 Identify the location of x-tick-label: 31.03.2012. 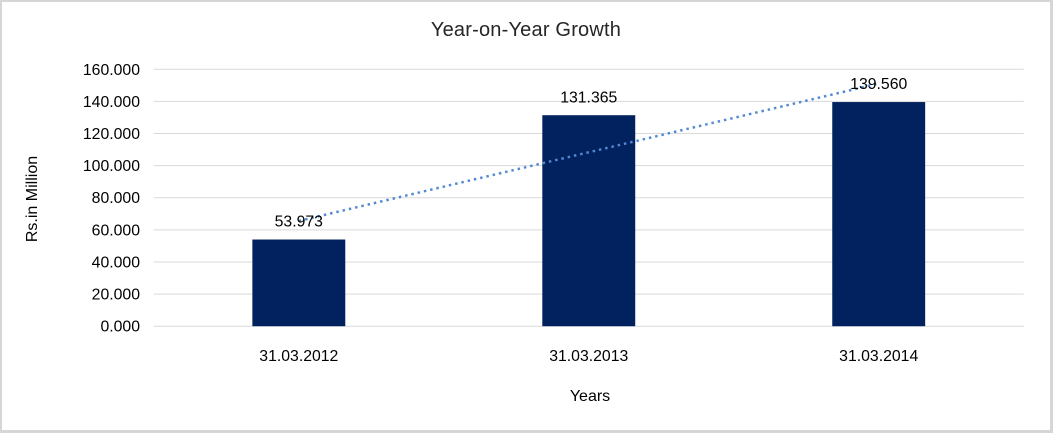
(298, 356).